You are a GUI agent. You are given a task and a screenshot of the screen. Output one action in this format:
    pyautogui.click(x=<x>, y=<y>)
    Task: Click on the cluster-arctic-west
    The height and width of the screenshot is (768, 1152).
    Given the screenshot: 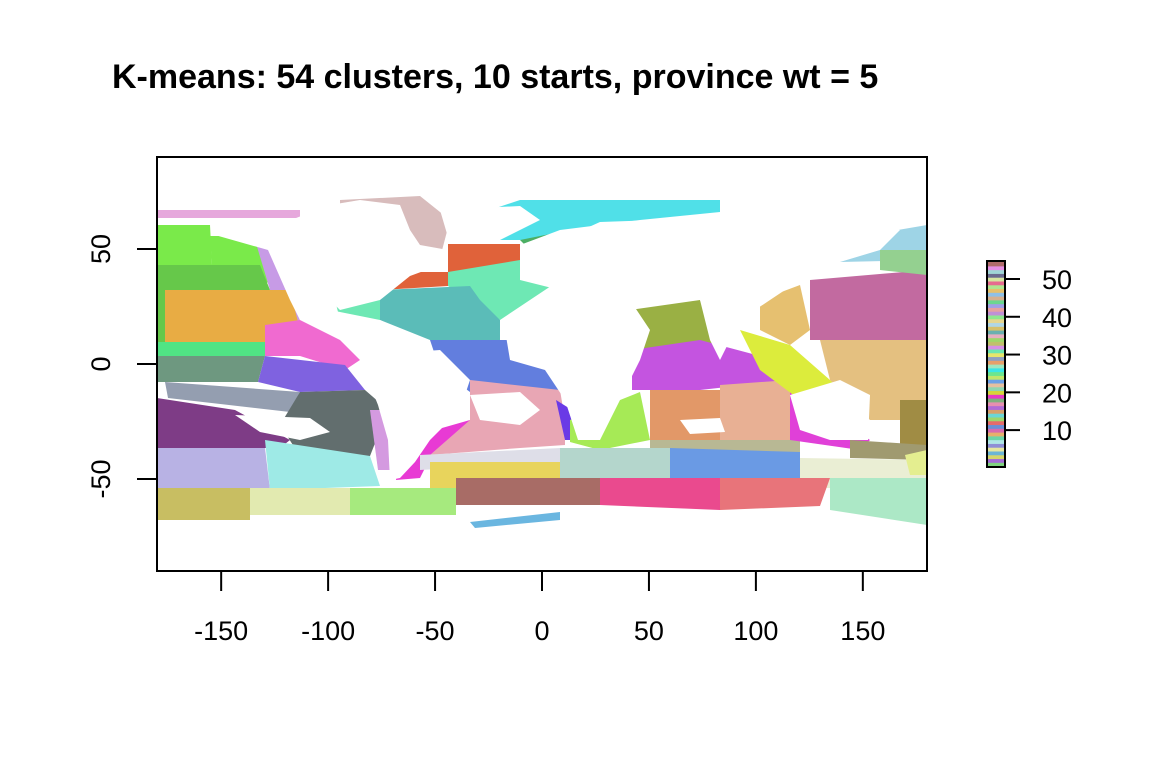 What is the action you would take?
    pyautogui.click(x=228, y=214)
    